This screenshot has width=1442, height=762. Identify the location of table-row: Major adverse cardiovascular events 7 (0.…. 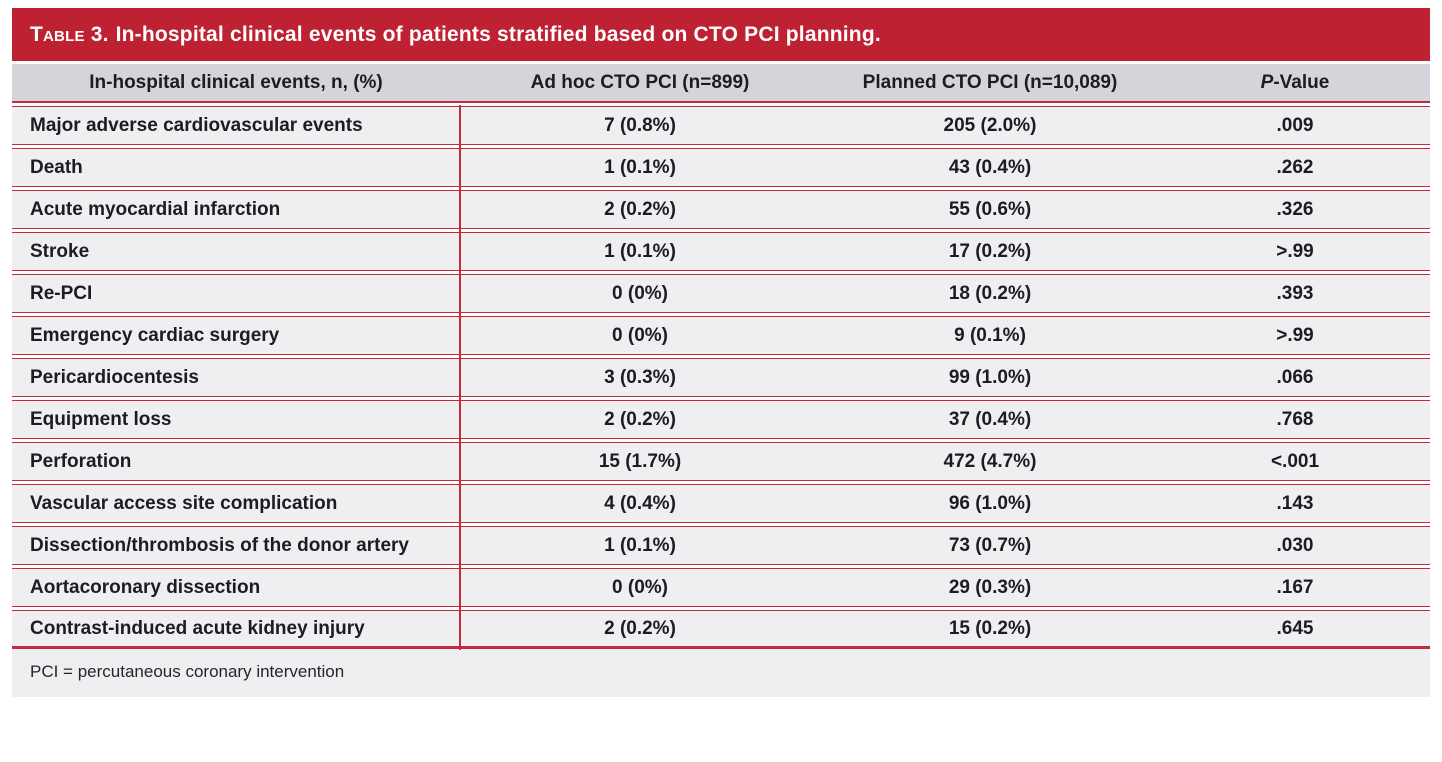
(721, 125).